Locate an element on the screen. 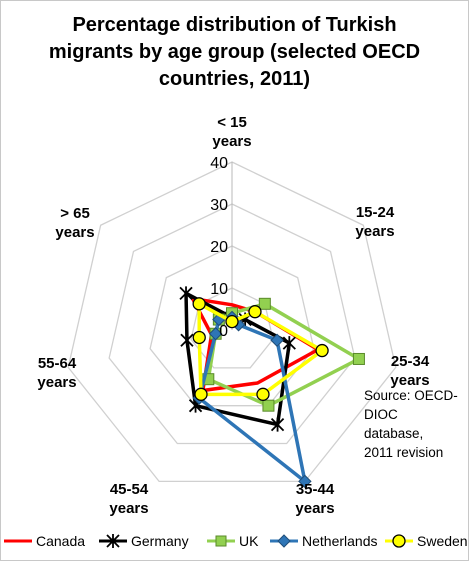 This screenshot has width=469, height=561. legend-item-sweden: Sweden is located at coordinates (426, 541).